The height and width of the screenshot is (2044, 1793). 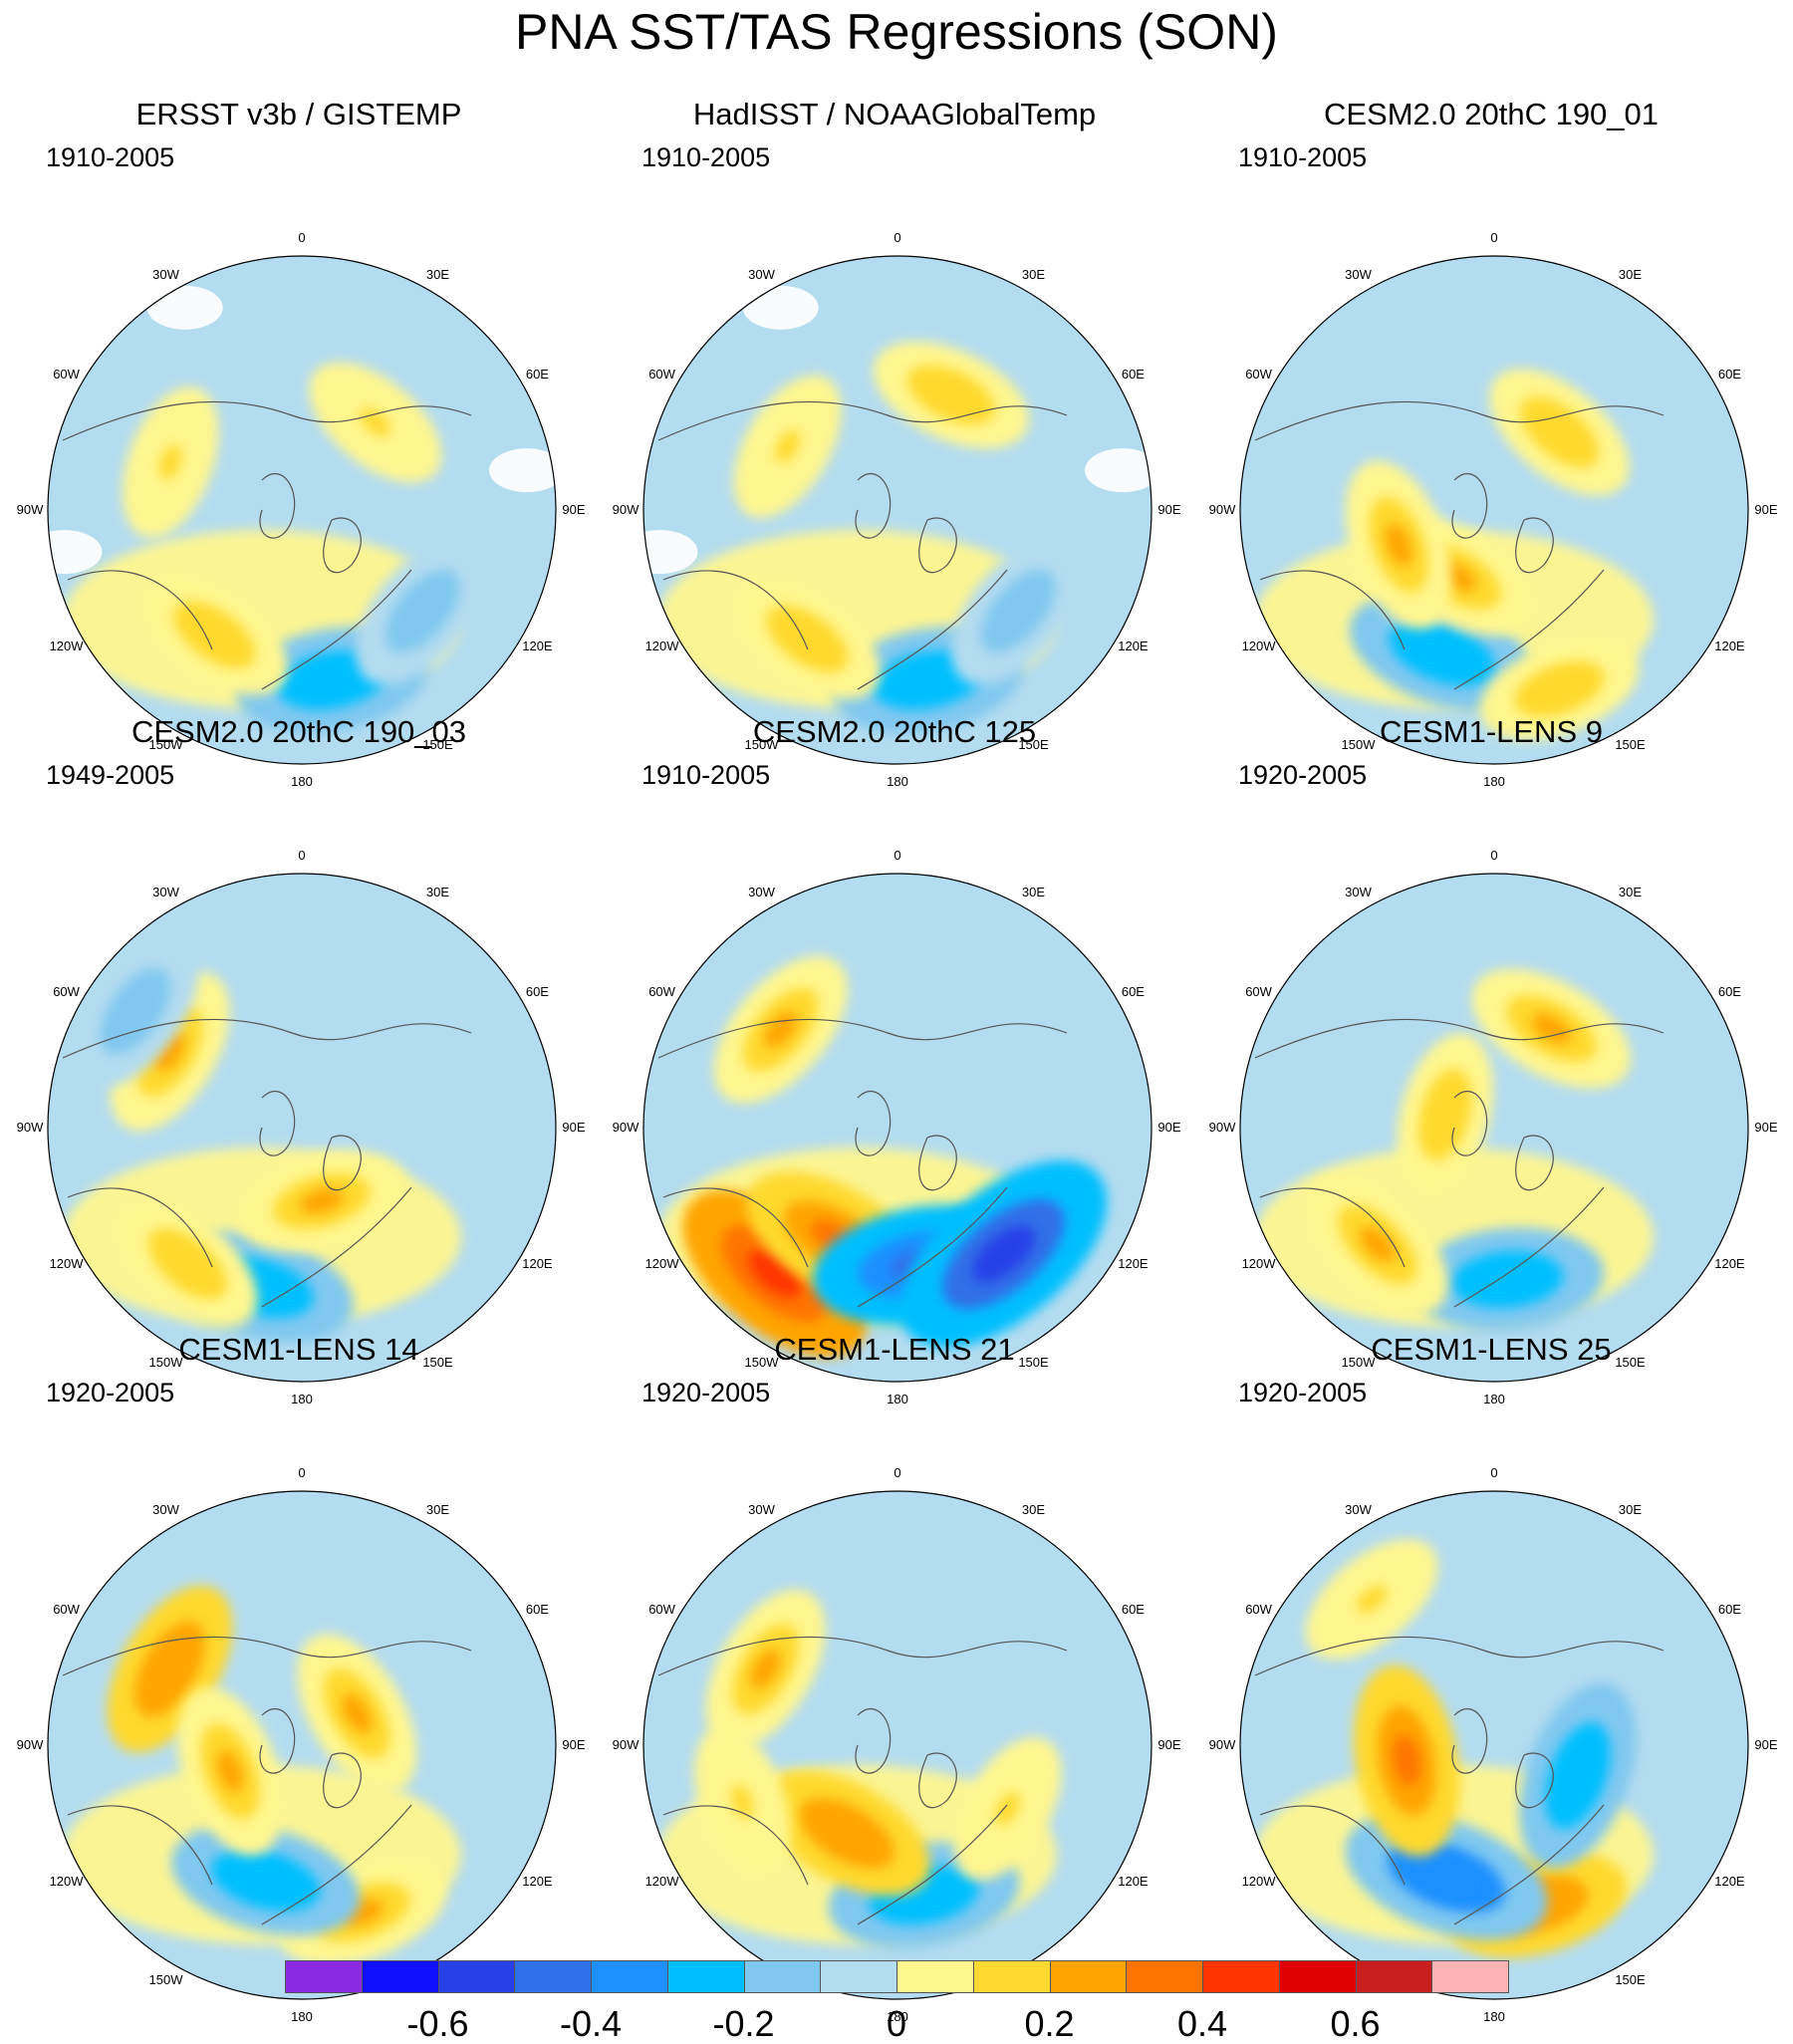 I want to click on colorbar, so click(x=897, y=1977).